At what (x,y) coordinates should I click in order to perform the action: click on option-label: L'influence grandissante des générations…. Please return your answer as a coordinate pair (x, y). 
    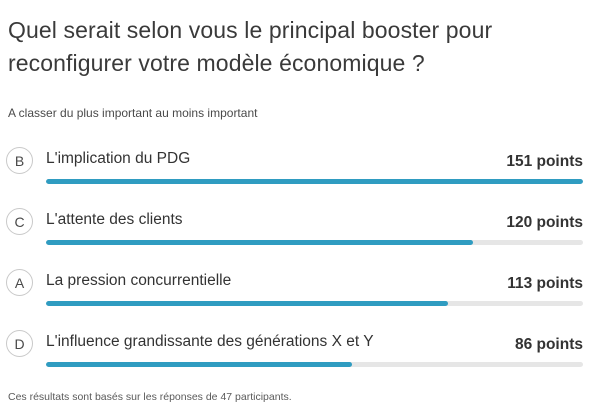
    Looking at the image, I should click on (210, 341).